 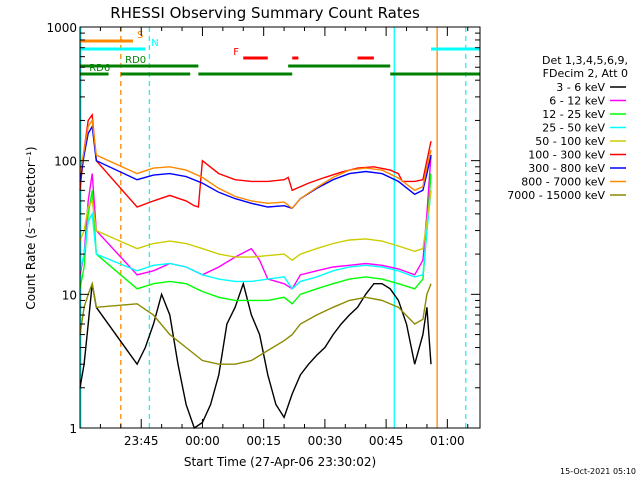 I want to click on observing-flags: SN F RD0 RD6, so click(x=280, y=53).